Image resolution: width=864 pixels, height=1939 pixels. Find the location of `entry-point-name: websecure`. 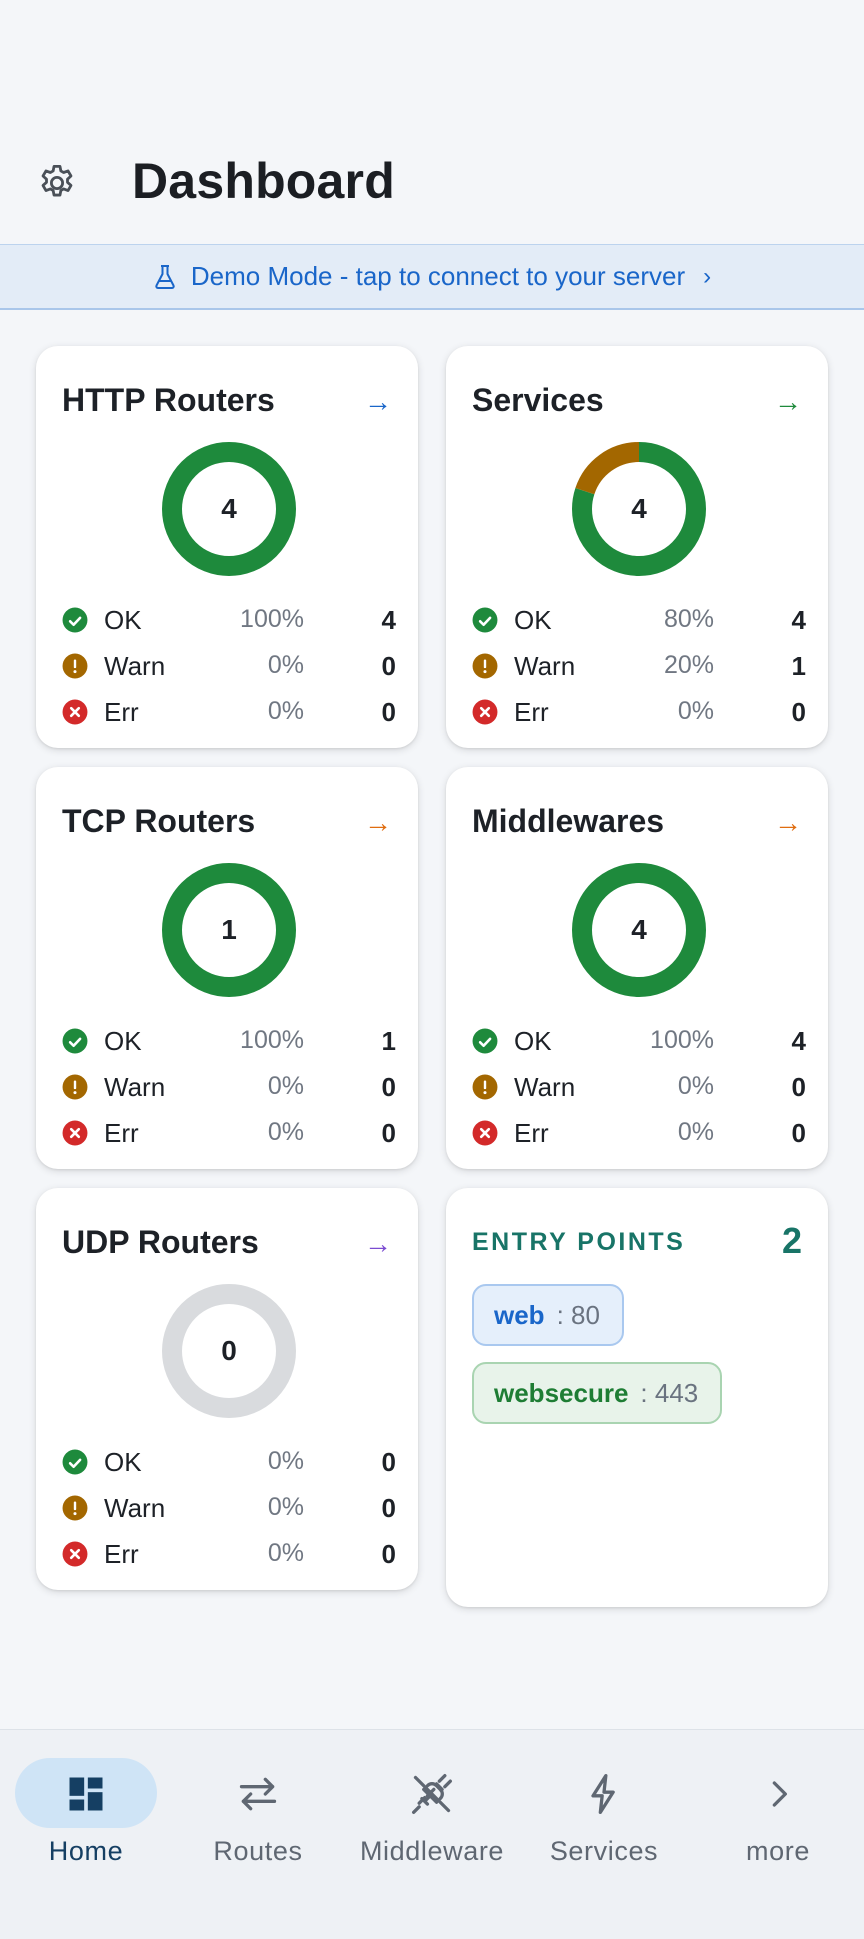

entry-point-name: websecure is located at coordinates (561, 1392).